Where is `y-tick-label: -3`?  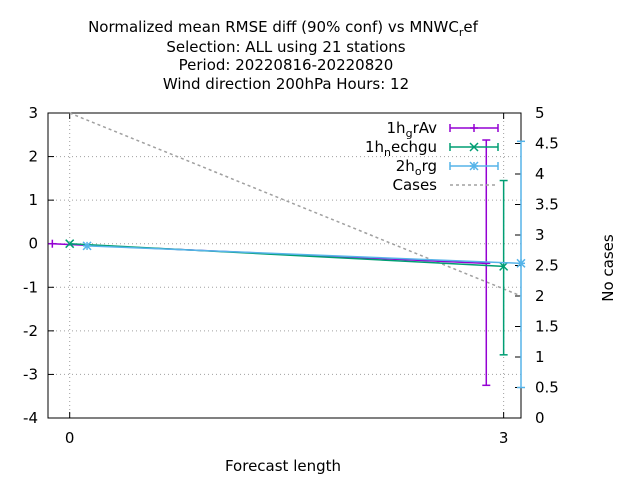
y-tick-label: -3 is located at coordinates (30, 374).